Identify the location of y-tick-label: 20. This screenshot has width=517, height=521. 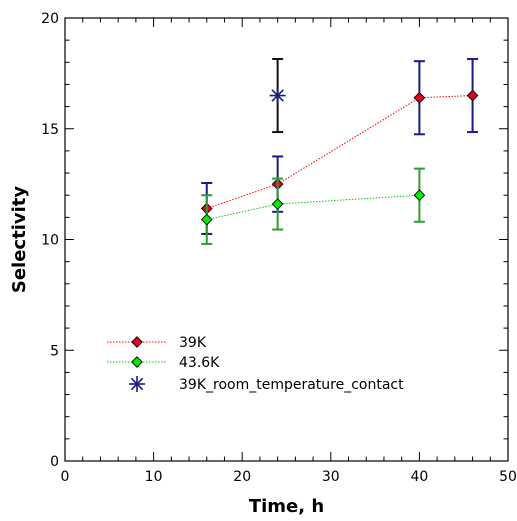
(50, 19).